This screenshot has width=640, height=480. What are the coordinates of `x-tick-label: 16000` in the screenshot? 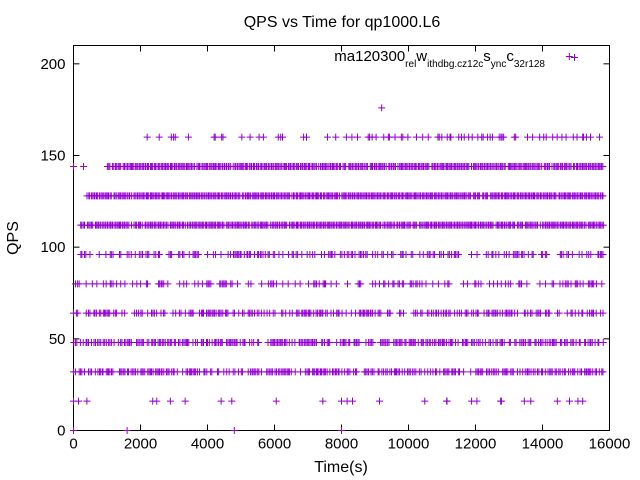 It's located at (610, 444).